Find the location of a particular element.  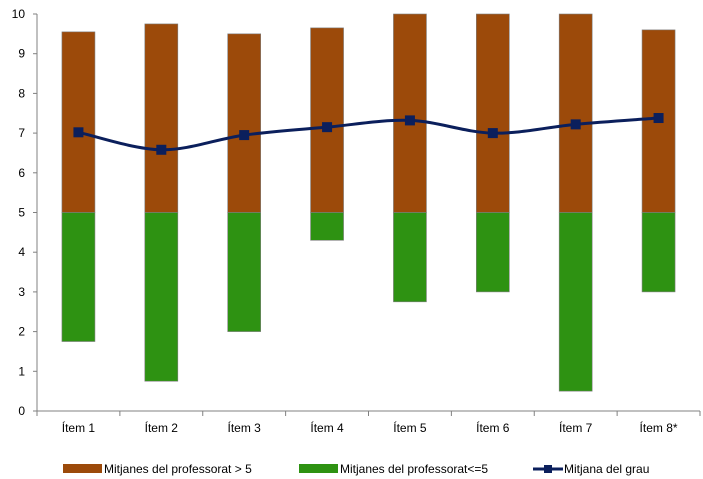

x-tick-label: Ítem 1 is located at coordinates (79, 427).